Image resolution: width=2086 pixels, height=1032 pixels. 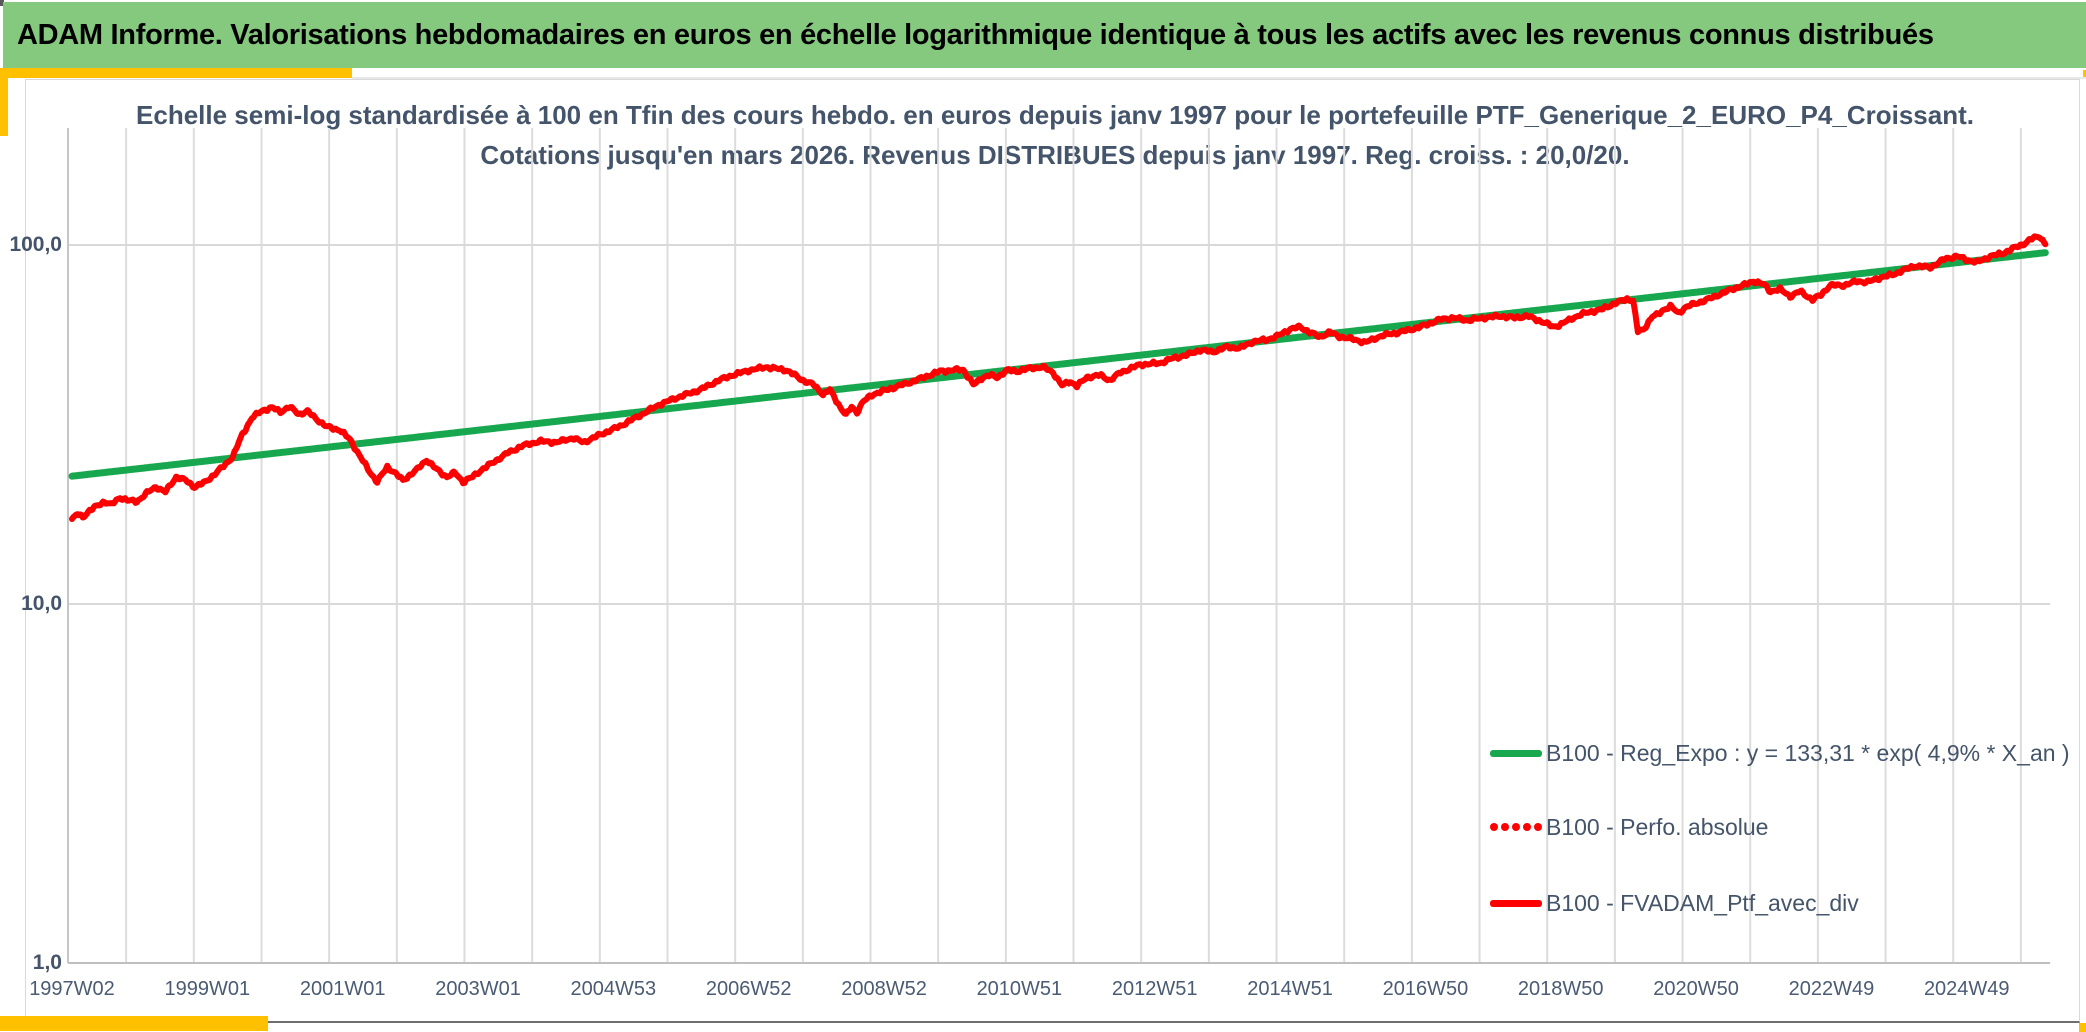 What do you see at coordinates (176, 73) in the screenshot?
I see `accent-bar-top-left` at bounding box center [176, 73].